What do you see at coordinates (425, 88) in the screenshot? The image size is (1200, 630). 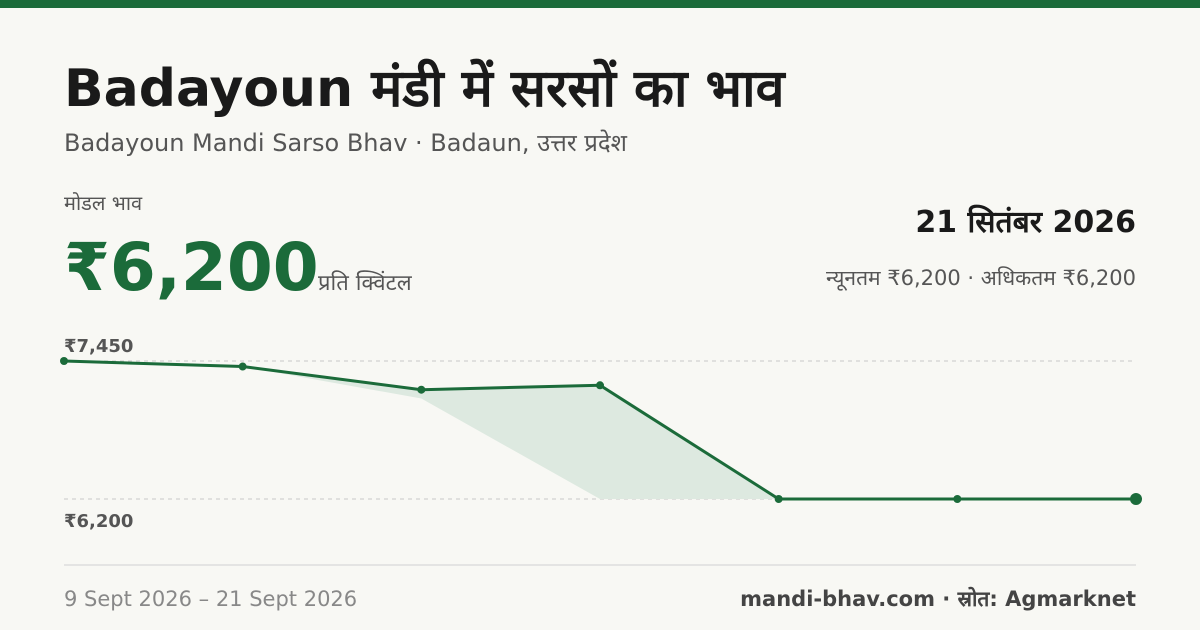 I see `title: Badayoun मंडी में सरसों का भाव` at bounding box center [425, 88].